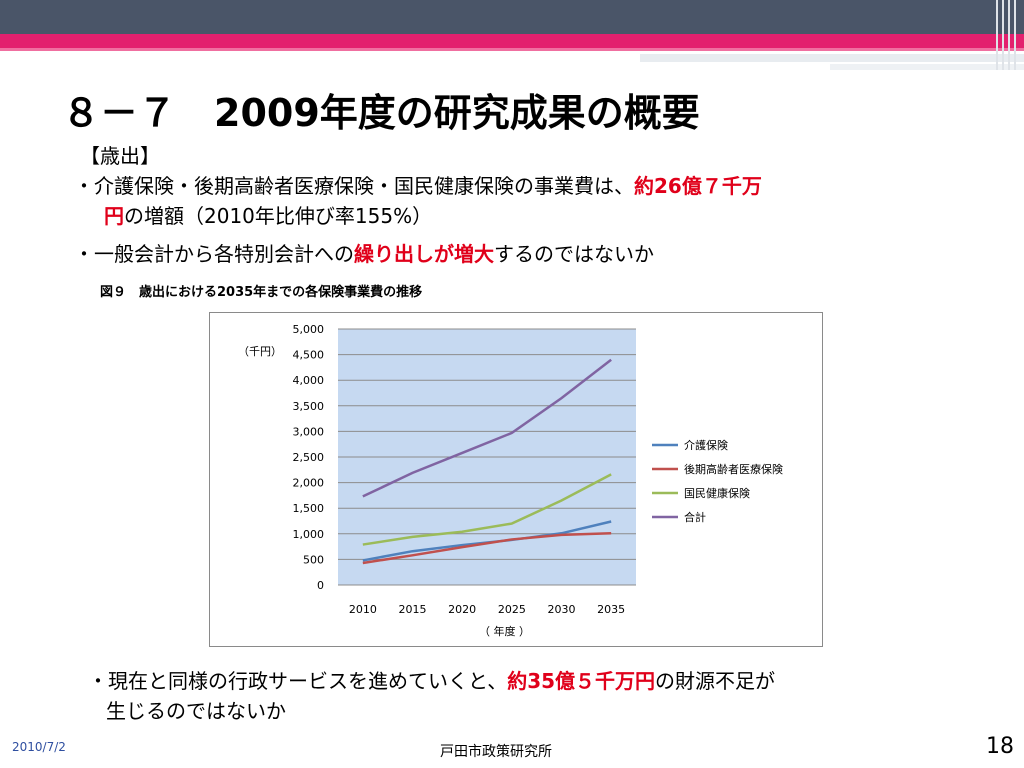 The height and width of the screenshot is (768, 1024). Describe the element at coordinates (354, 186) in the screenshot. I see `bullet-1-text: ・介護保険・後期高齢者医療保険・国民健康保険の事業費は、` at that location.